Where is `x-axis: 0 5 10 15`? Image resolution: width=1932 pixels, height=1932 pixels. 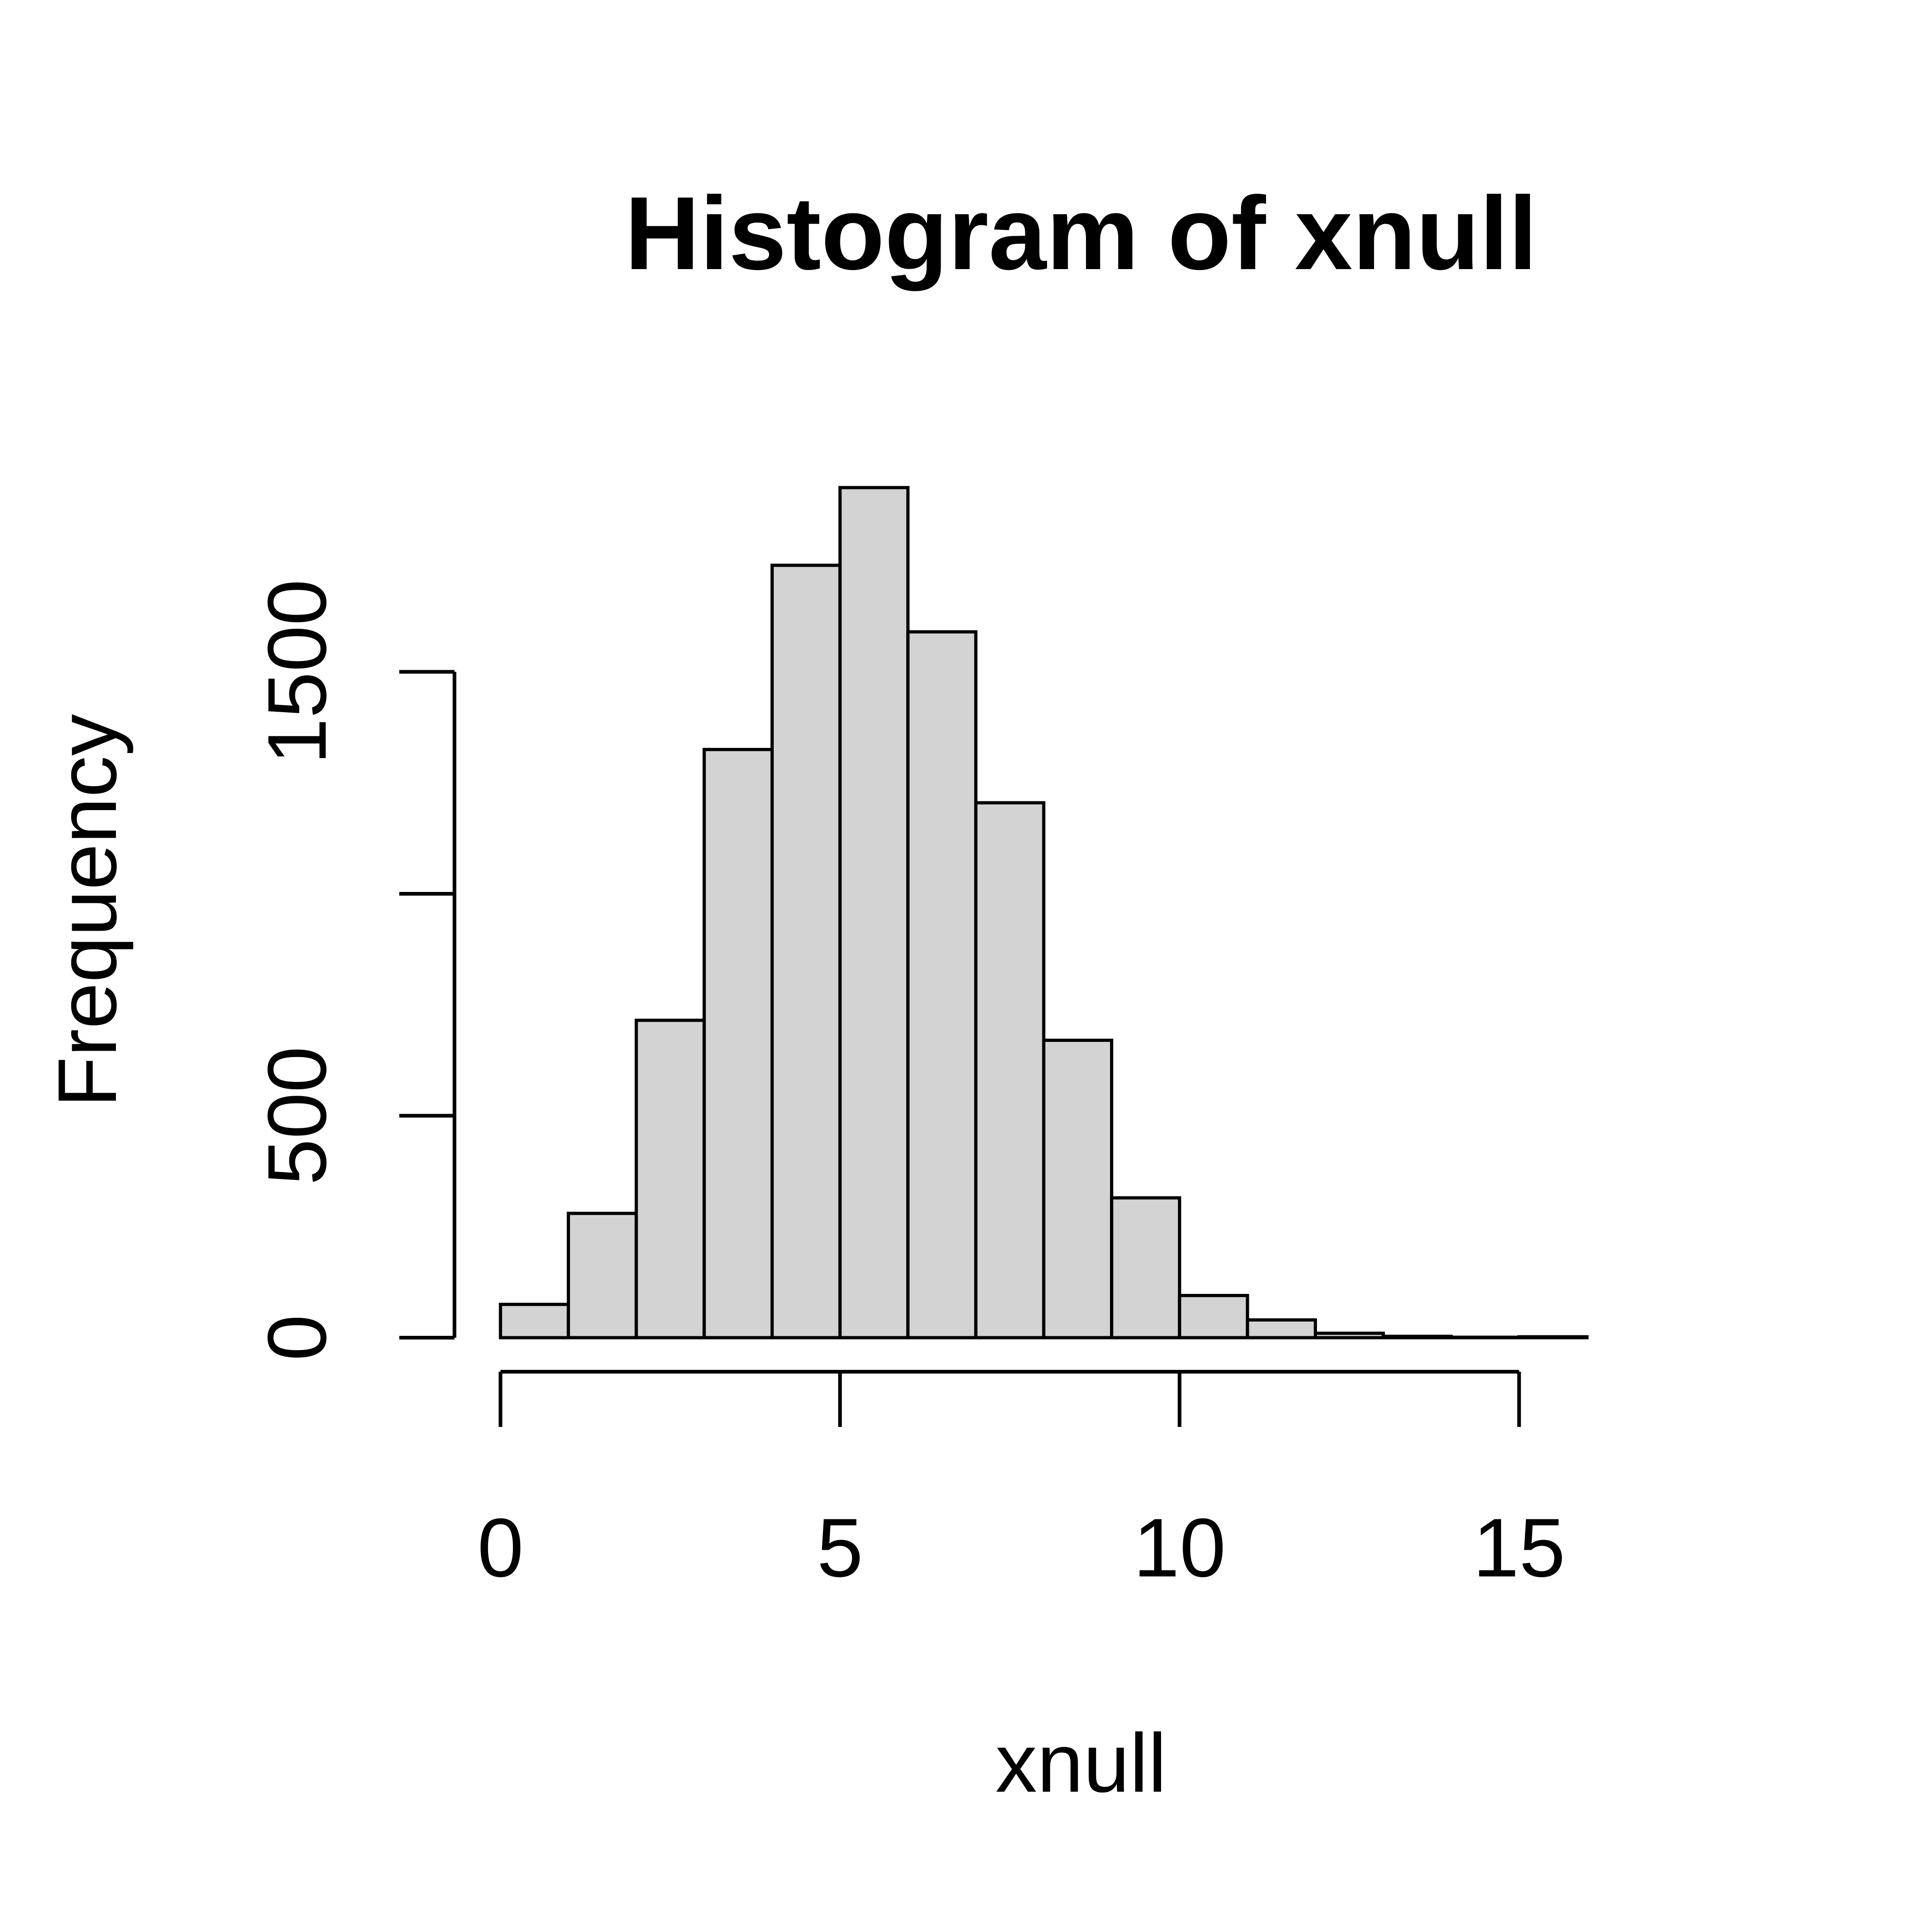 x-axis: 0 5 10 15 is located at coordinates (1021, 1482).